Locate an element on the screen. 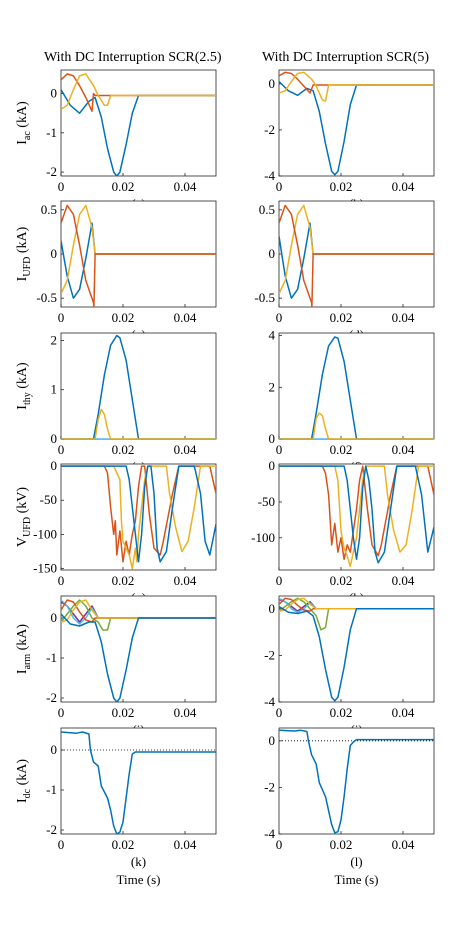  y-tick-label-l: -4 is located at coordinates (269, 833).